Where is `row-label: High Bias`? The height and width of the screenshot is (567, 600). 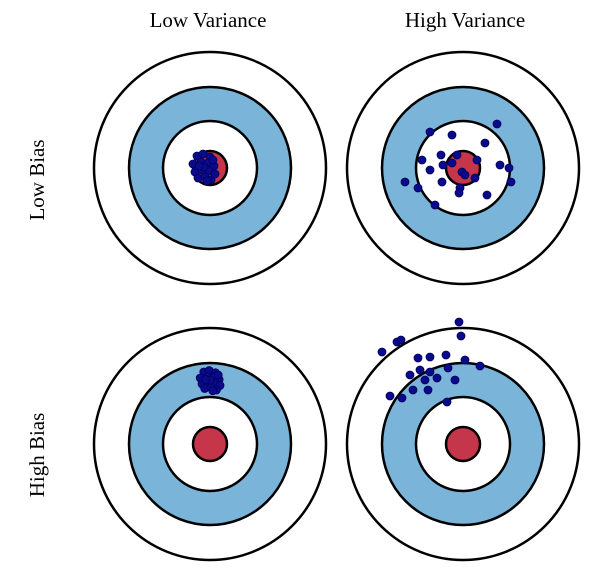
row-label: High Bias is located at coordinates (37, 455).